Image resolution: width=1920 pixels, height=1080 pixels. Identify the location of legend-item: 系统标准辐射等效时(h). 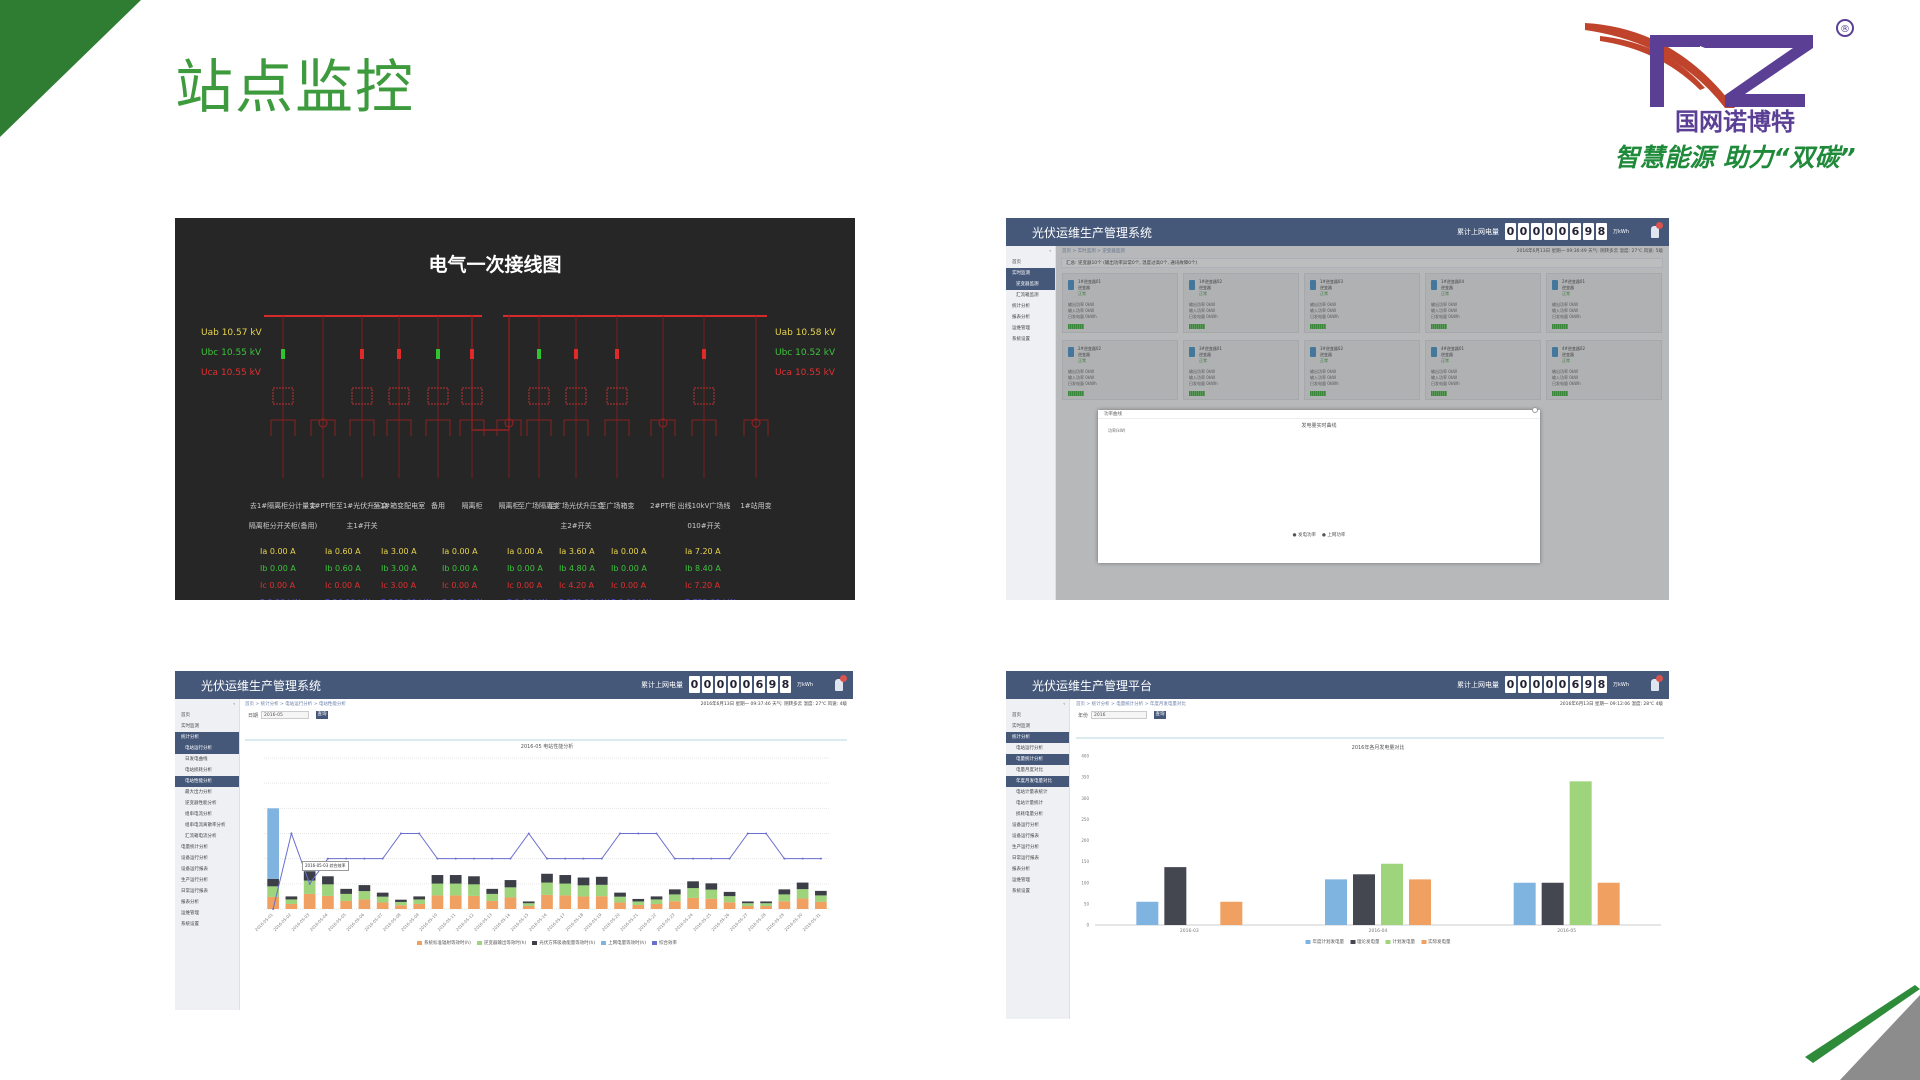
(444, 943).